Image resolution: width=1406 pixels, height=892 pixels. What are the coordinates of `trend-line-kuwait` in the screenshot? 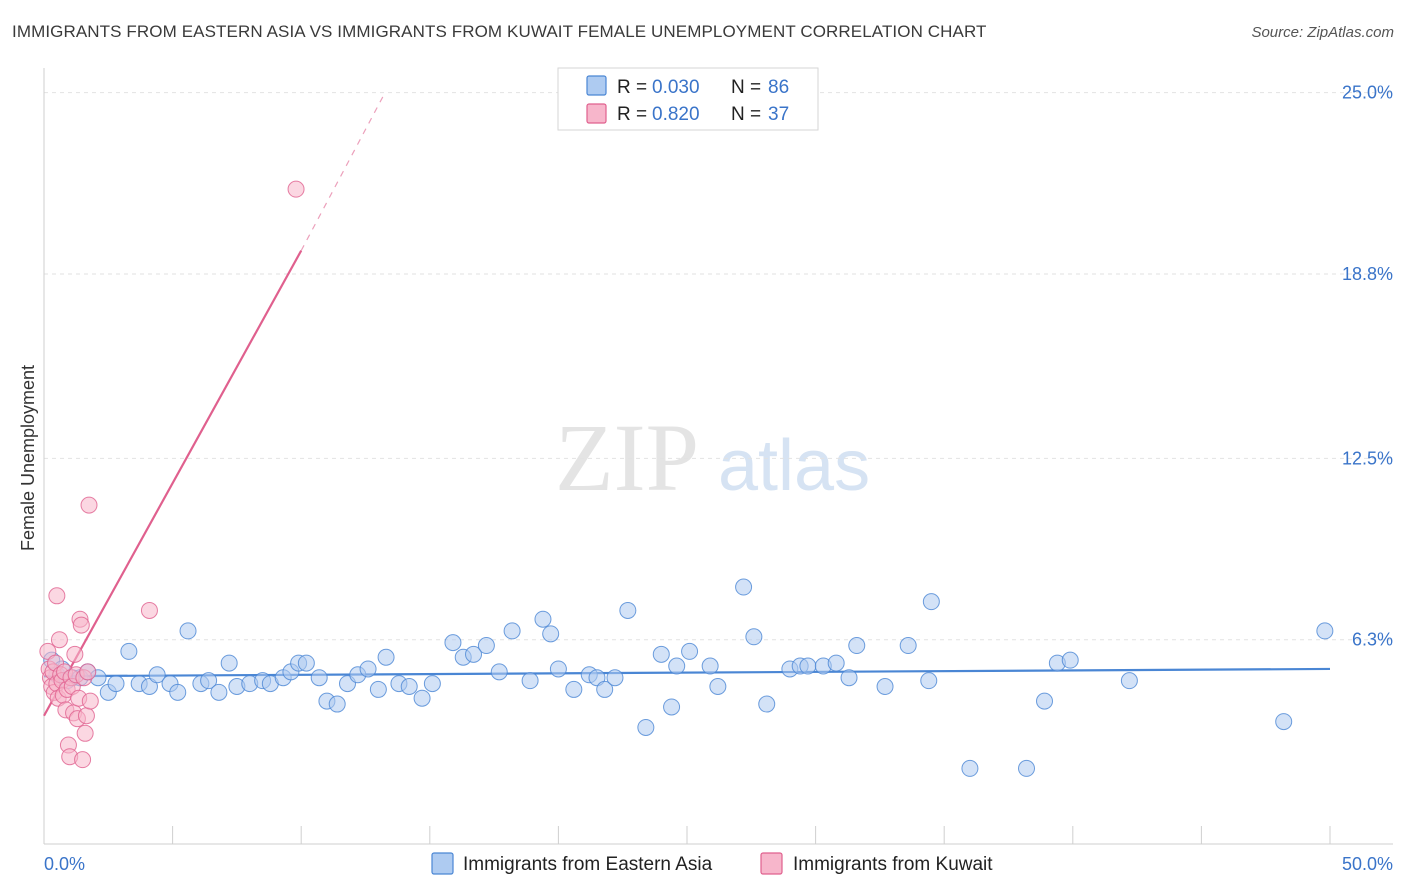 It's located at (173, 483).